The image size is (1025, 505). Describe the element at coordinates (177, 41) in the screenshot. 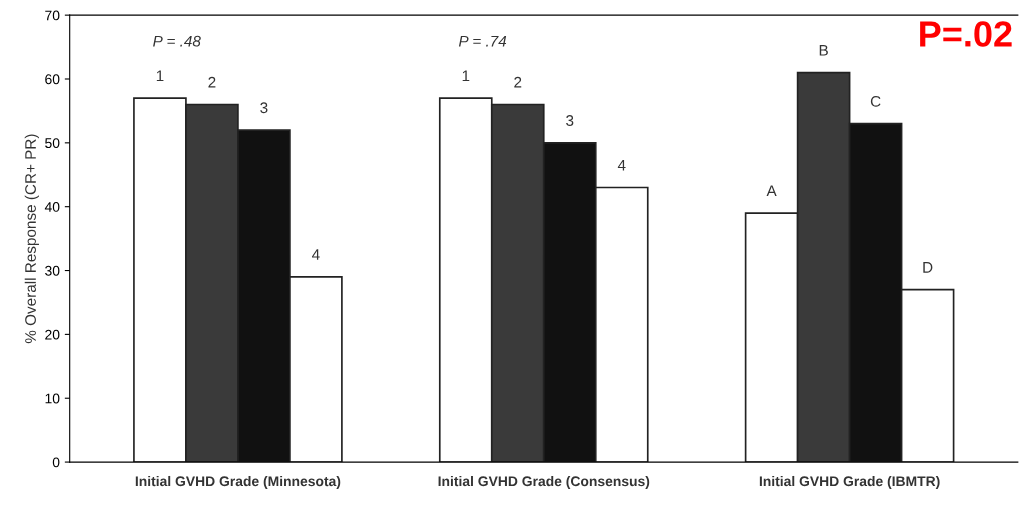

I see `annotation: P = .48` at that location.